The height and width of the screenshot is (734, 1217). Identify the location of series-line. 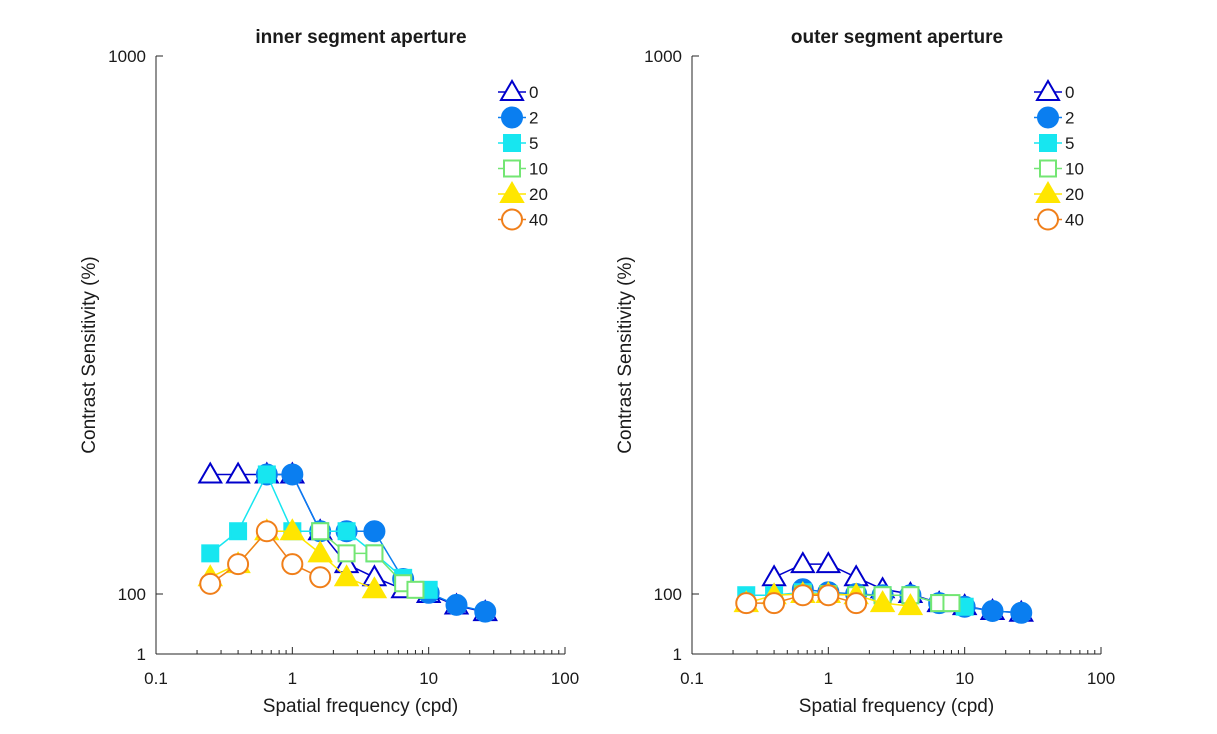
(348, 543).